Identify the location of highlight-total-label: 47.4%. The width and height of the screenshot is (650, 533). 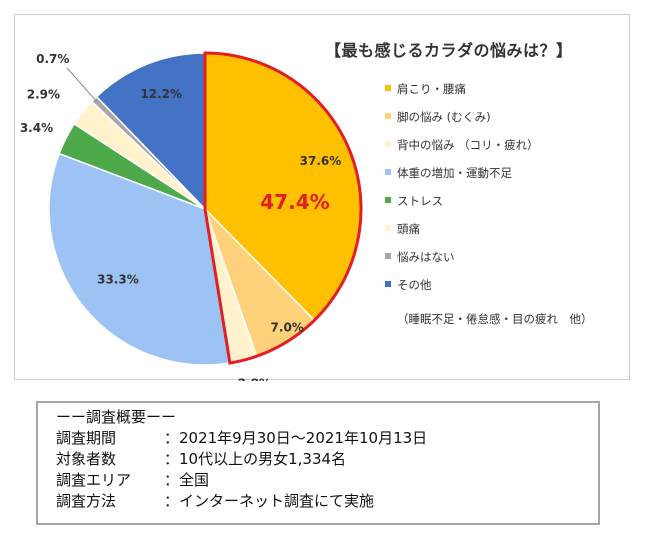
(294, 202).